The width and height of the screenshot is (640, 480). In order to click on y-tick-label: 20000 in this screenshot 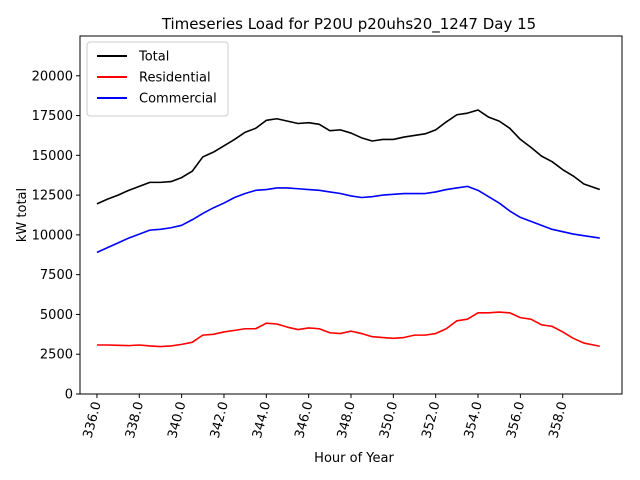, I will do `click(52, 76)`.